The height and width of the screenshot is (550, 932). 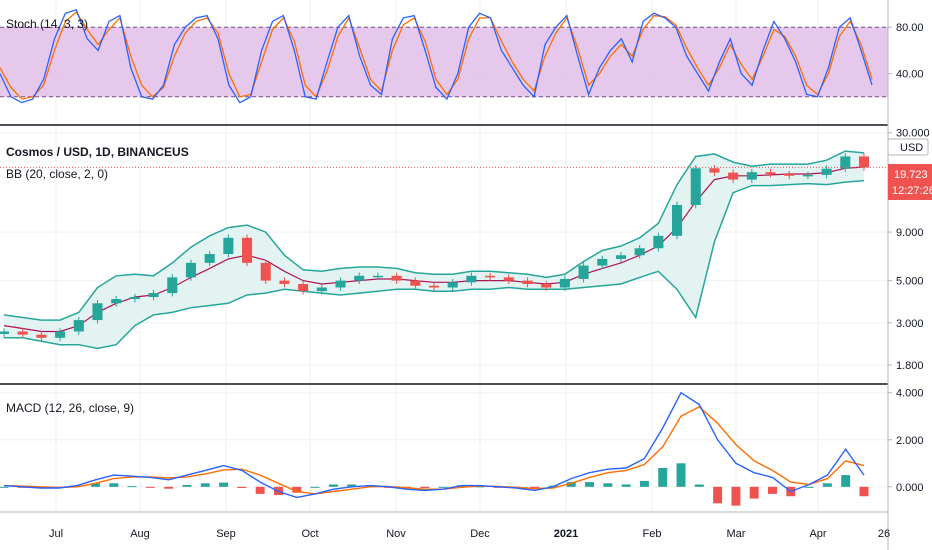 I want to click on macd-title: MACD (12, 26, close, 9), so click(x=70, y=408).